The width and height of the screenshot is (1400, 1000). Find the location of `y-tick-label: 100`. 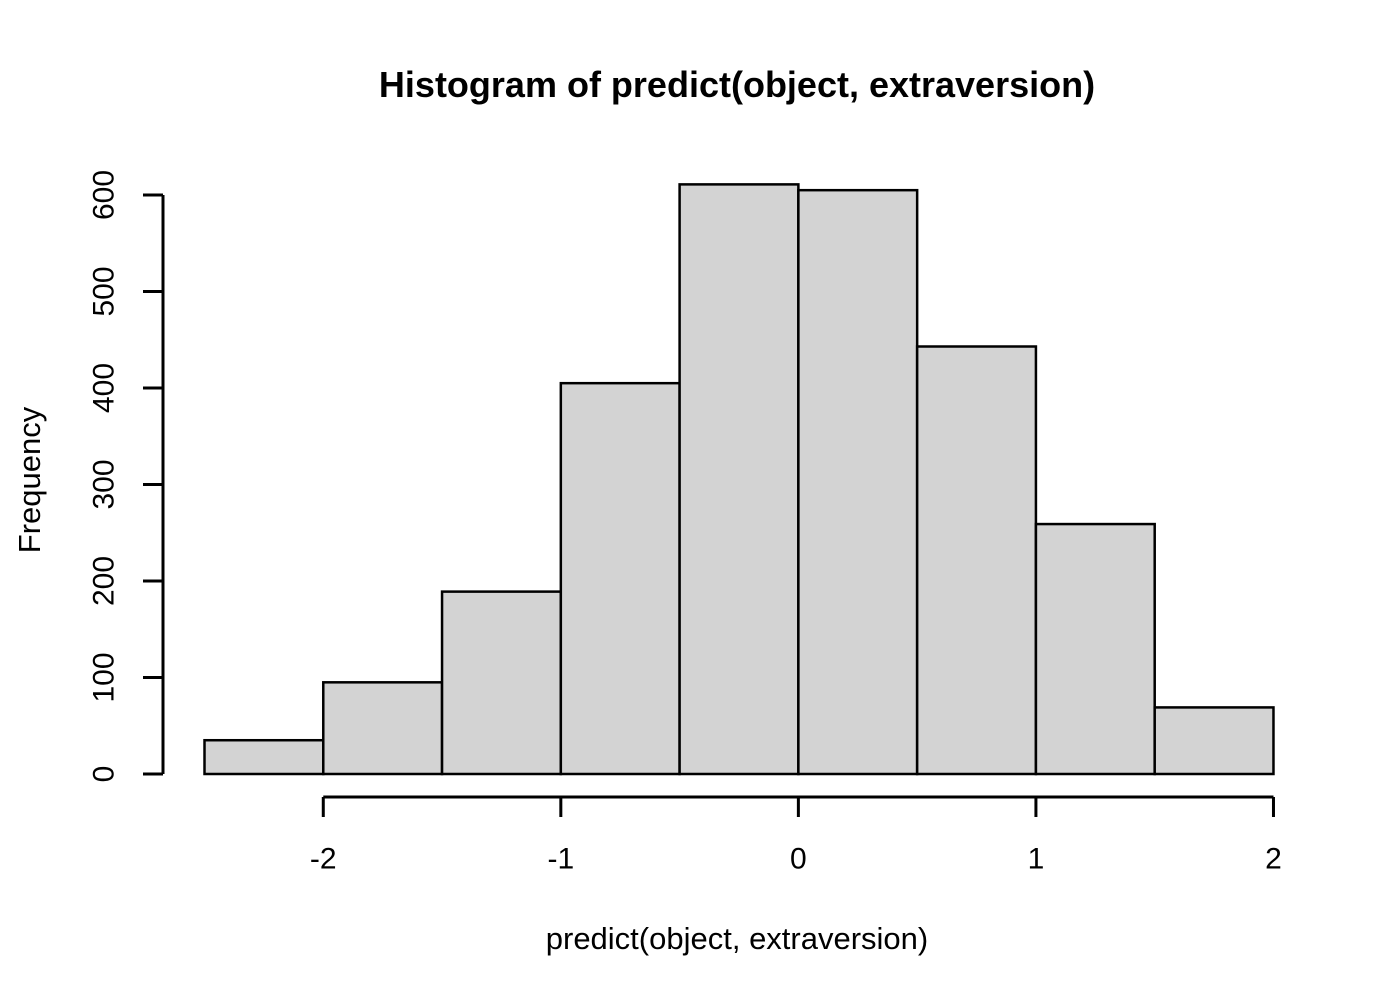

y-tick-label: 100 is located at coordinates (104, 677).